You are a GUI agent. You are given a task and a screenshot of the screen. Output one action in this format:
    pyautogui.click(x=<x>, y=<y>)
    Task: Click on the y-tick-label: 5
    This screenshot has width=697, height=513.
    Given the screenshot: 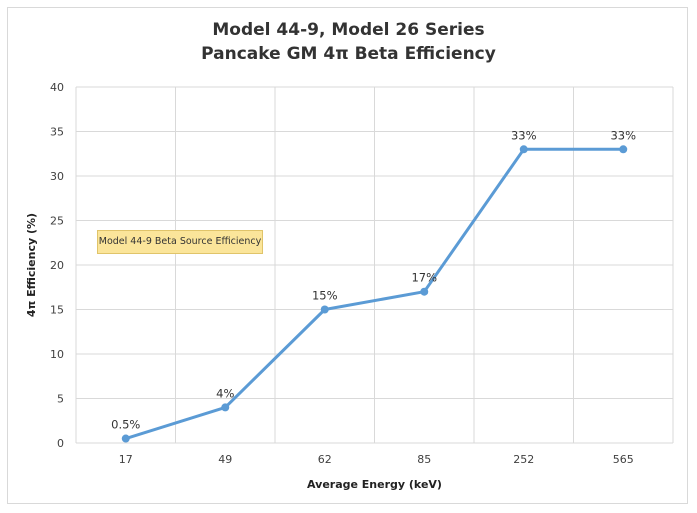 What is the action you would take?
    pyautogui.click(x=60, y=399)
    